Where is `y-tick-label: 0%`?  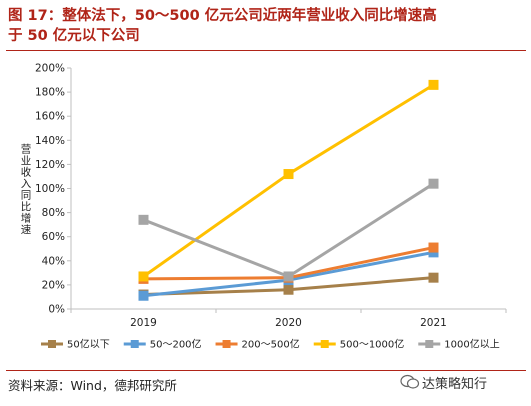 y-tick-label: 0% is located at coordinates (56, 310).